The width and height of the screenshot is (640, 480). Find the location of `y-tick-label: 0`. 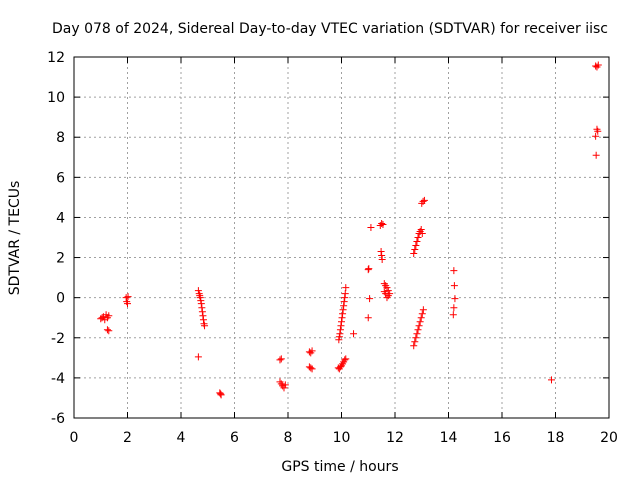

y-tick-label: 0 is located at coordinates (60, 299).